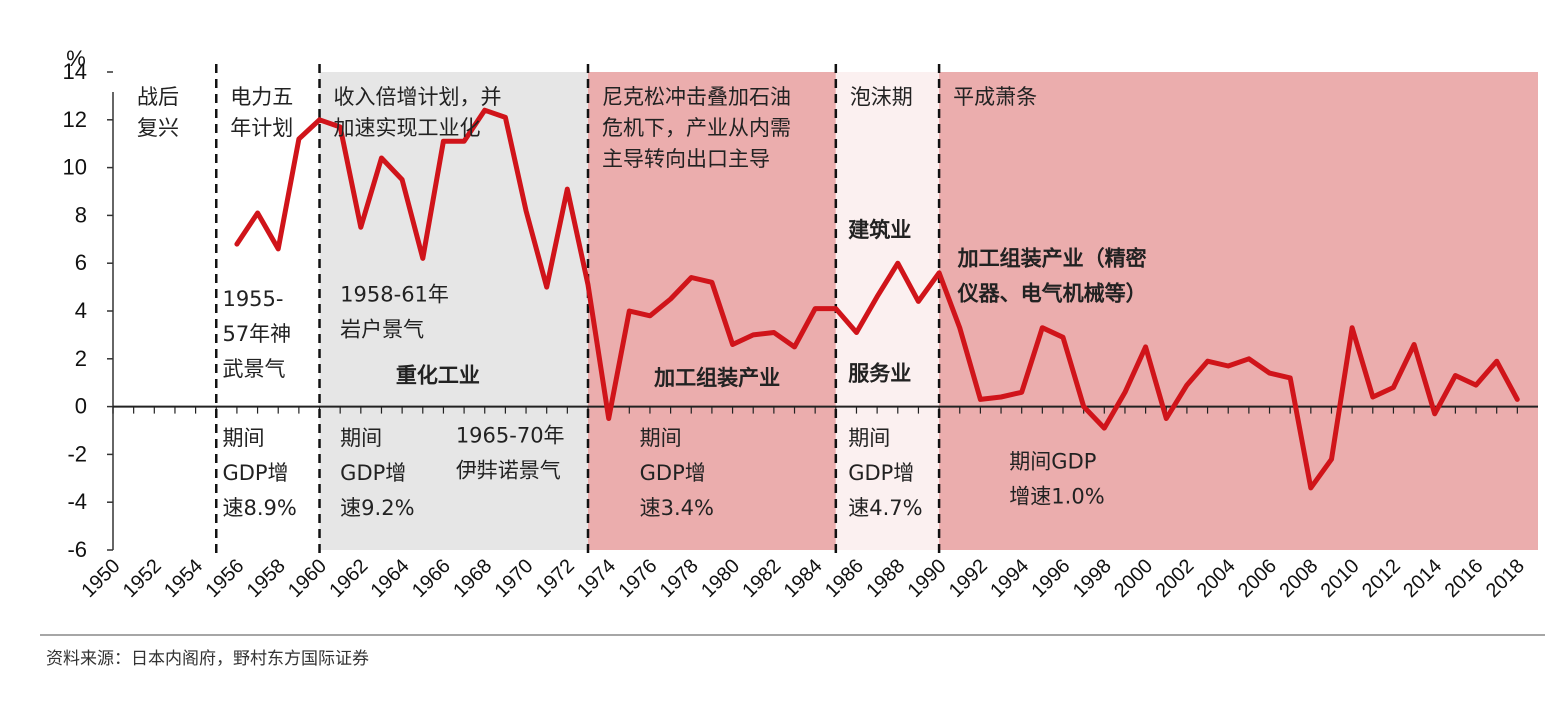  What do you see at coordinates (377, 508) in the screenshot?
I see `annotation-9: 速9.2%` at bounding box center [377, 508].